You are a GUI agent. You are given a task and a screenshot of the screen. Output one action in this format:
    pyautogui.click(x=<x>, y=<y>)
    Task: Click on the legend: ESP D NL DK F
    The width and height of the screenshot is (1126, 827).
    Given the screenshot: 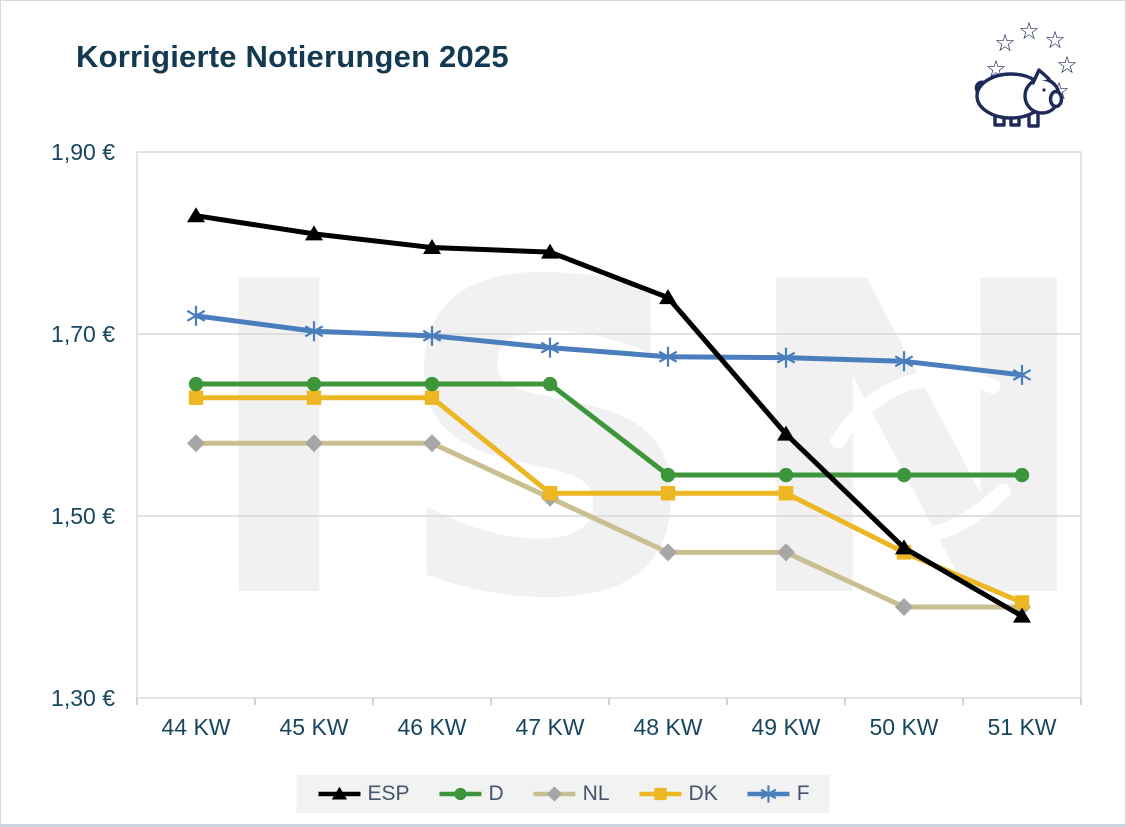 What is the action you would take?
    pyautogui.click(x=563, y=794)
    